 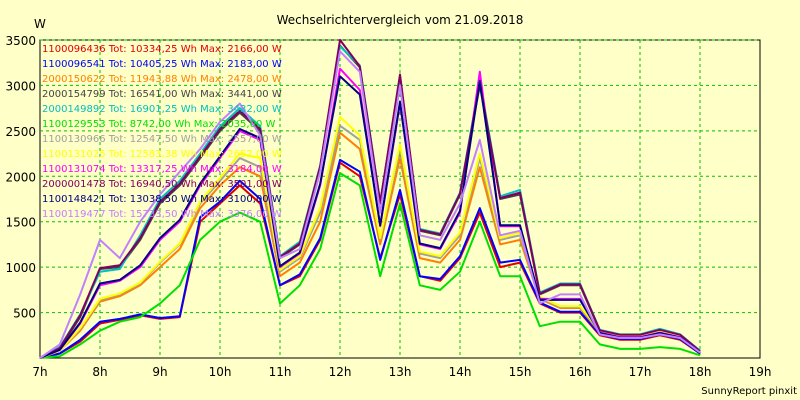 I want to click on x-tick-label: 17h, so click(x=640, y=372).